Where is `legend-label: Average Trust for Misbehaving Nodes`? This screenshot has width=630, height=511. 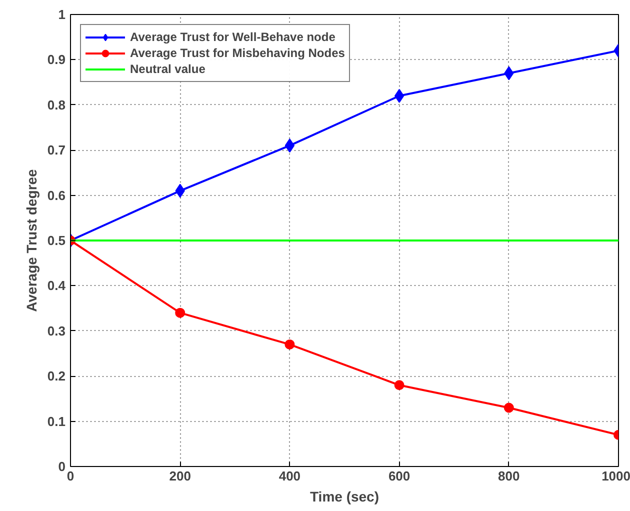 legend-label: Average Trust for Misbehaving Nodes is located at coordinates (237, 53).